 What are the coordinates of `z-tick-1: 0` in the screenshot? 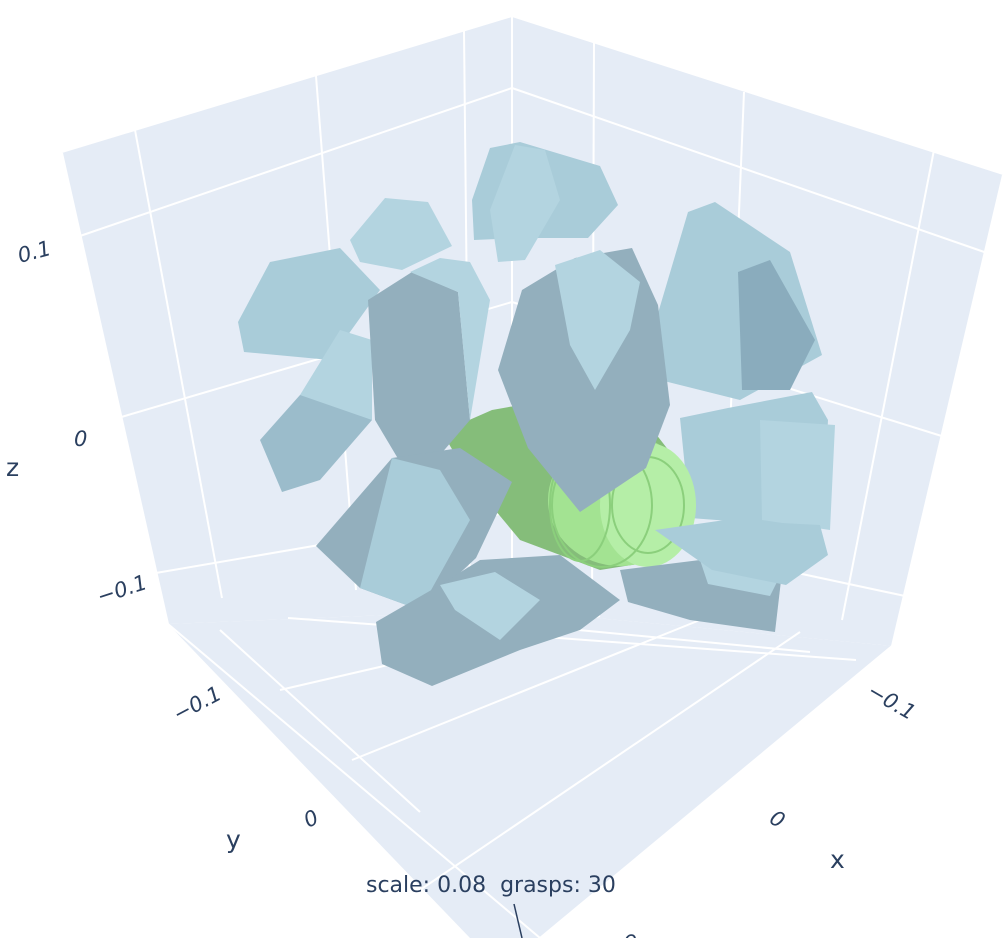 It's located at (80, 439).